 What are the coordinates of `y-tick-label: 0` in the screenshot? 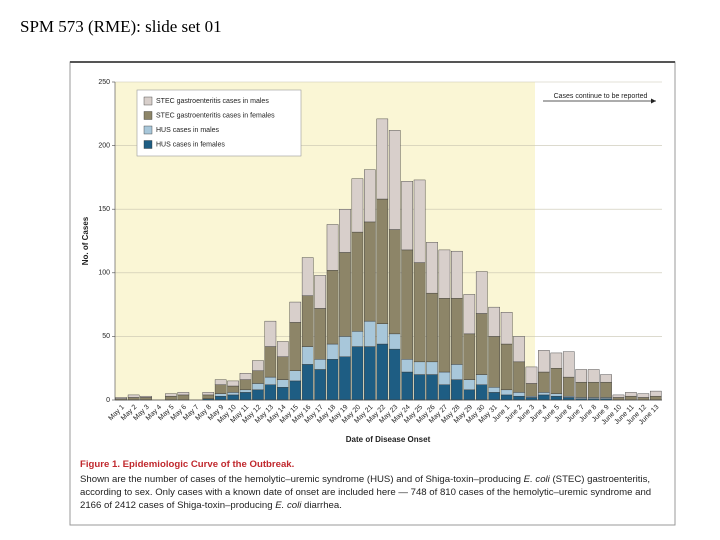 It's located at (108, 400).